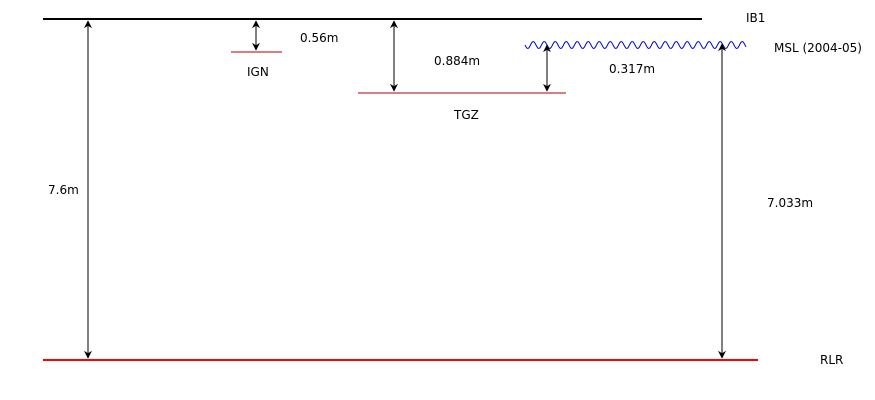 Image resolution: width=875 pixels, height=400 pixels. Describe the element at coordinates (258, 72) in the screenshot. I see `label-ign: IGN` at that location.